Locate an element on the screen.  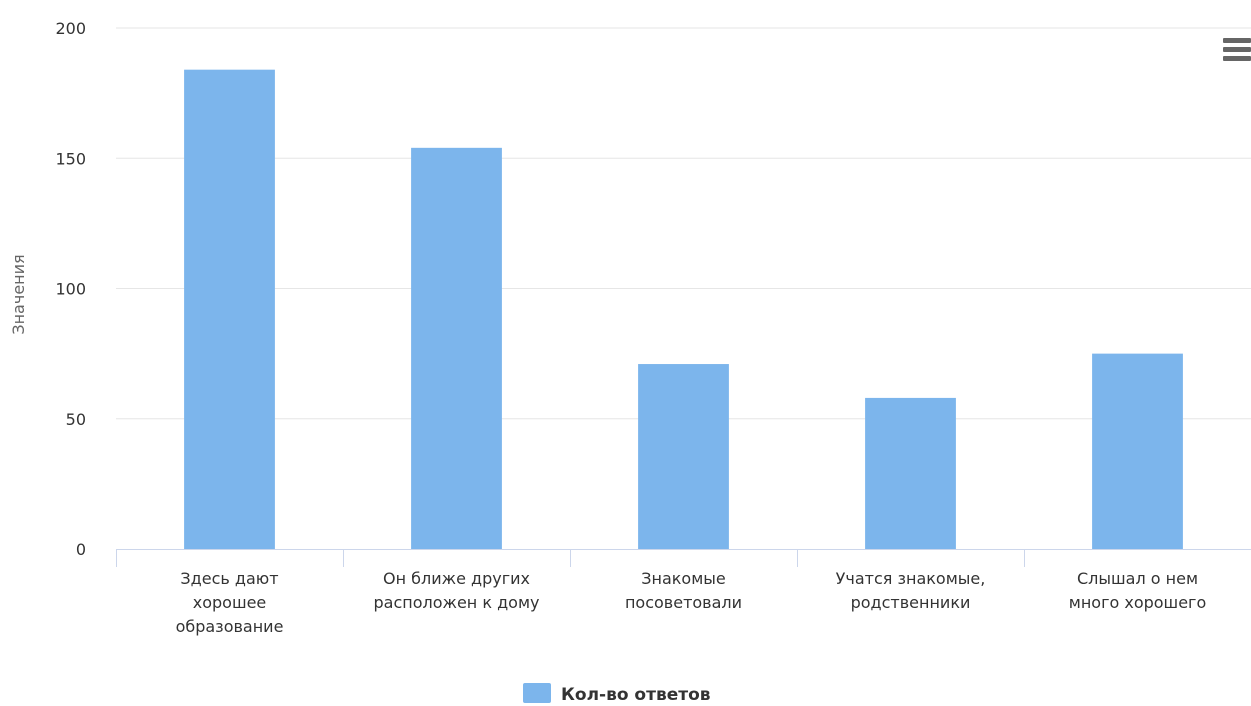
y-tick-label: 200 is located at coordinates (70, 28).